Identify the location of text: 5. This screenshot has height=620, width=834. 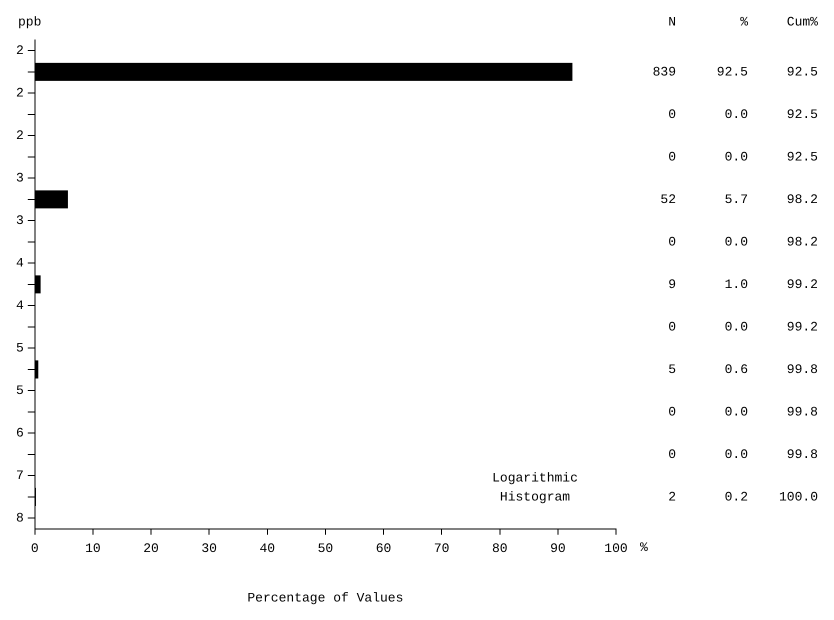
(672, 369).